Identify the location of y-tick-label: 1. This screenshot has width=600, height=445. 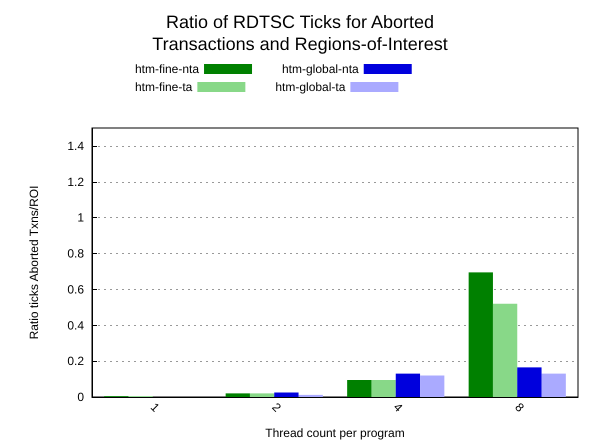
(80, 217).